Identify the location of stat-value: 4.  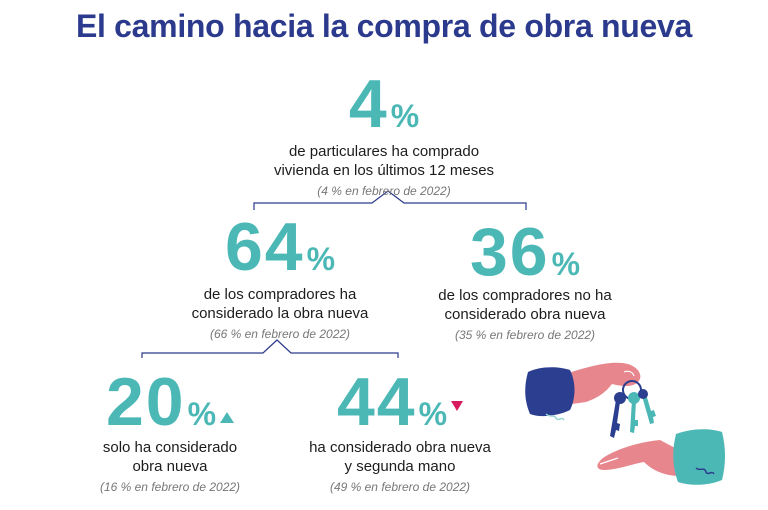
(368, 104).